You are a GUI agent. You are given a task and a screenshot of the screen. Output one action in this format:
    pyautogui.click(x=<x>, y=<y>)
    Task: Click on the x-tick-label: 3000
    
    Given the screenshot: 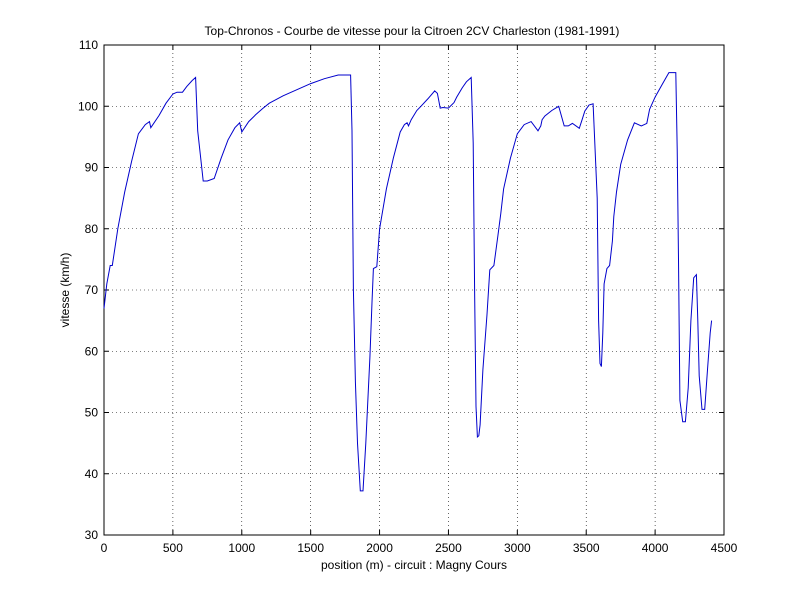 What is the action you would take?
    pyautogui.click(x=517, y=548)
    